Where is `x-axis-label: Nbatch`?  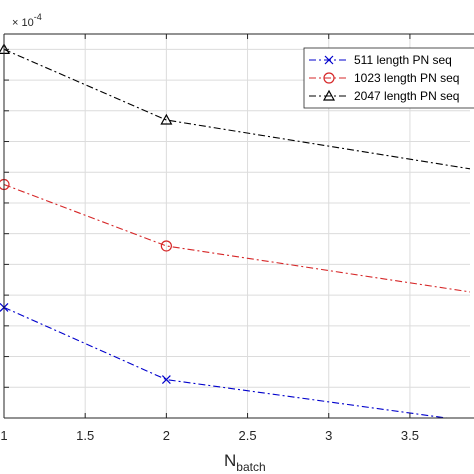 x-axis-label: Nbatch is located at coordinates (245, 462).